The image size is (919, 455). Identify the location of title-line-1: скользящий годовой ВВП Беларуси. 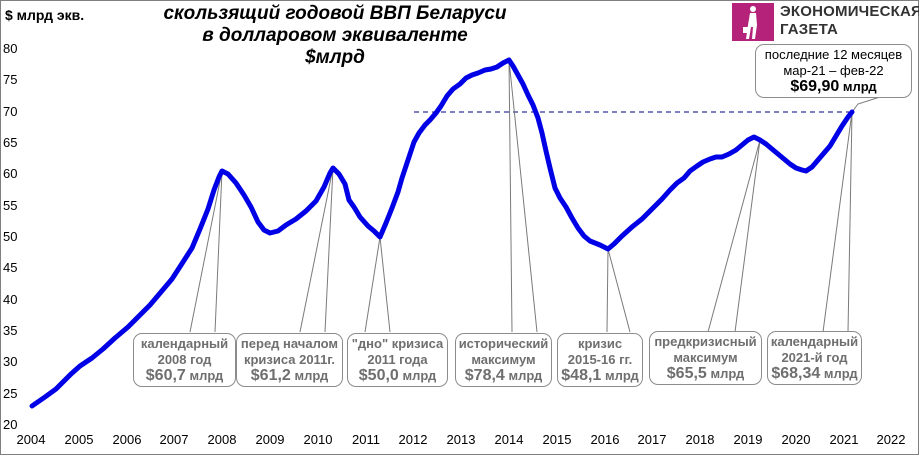
(335, 13).